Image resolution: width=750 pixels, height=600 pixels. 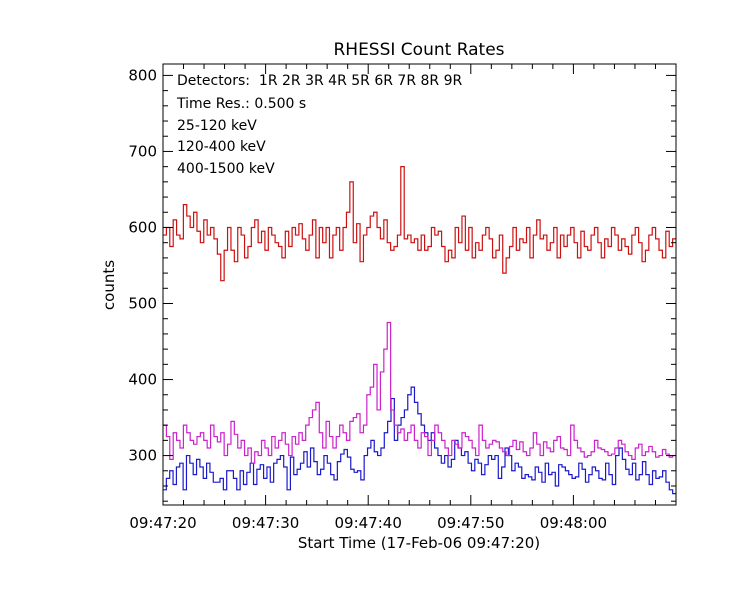 I want to click on y-tick-label: 500, so click(x=142, y=304).